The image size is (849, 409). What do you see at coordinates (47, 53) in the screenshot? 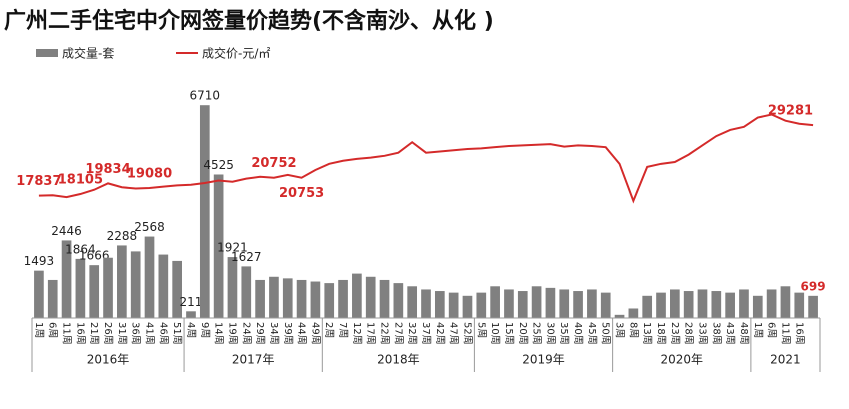
I see `legend-swatch` at bounding box center [47, 53].